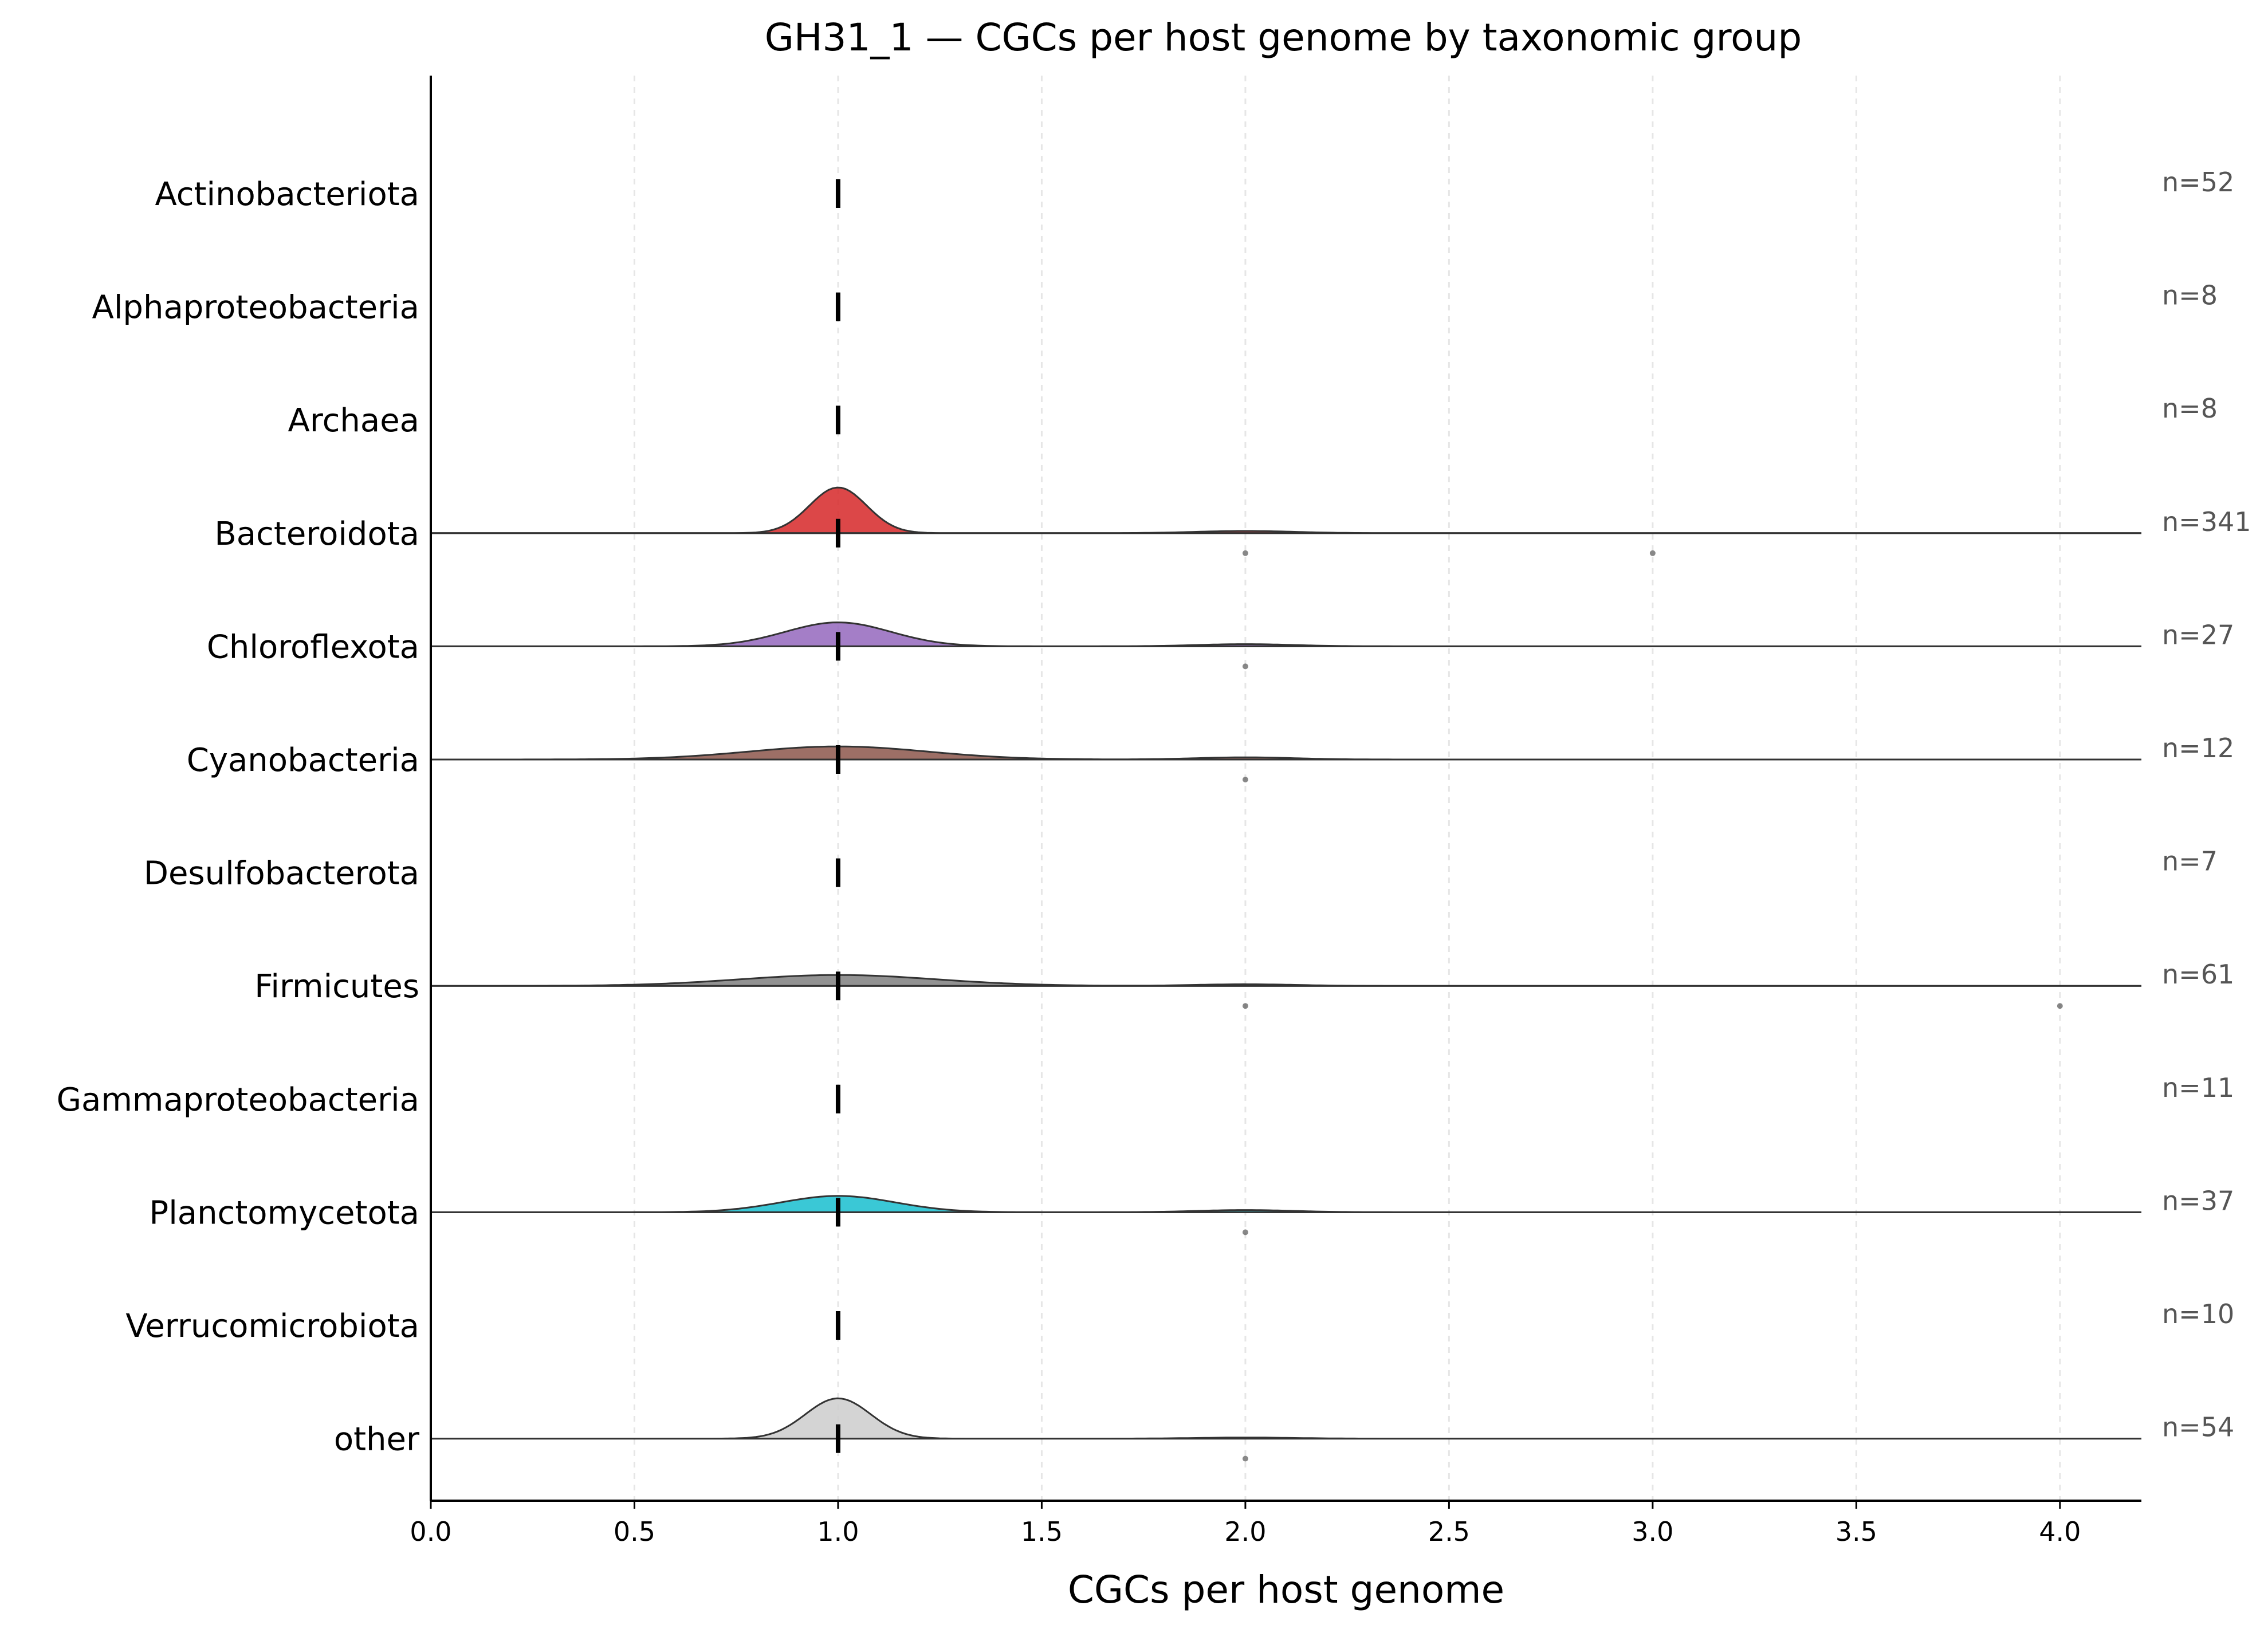  I want to click on category-label: Desulfobacterota, so click(281, 873).